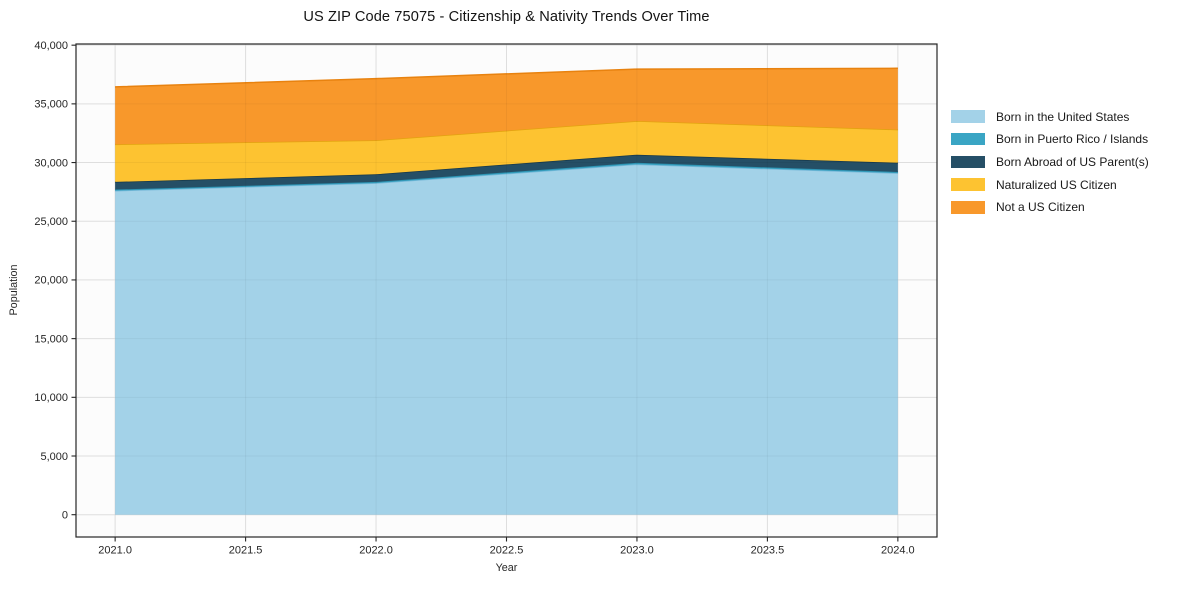 The width and height of the screenshot is (1189, 590). Describe the element at coordinates (51, 281) in the screenshot. I see `y-tick-label: 20,000` at that location.